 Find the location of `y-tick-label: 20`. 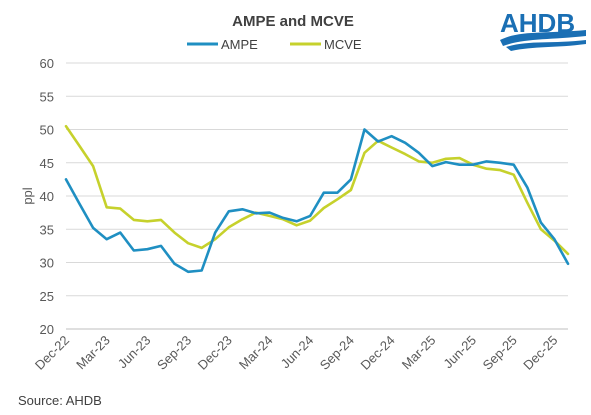

y-tick-label: 20 is located at coordinates (47, 329).